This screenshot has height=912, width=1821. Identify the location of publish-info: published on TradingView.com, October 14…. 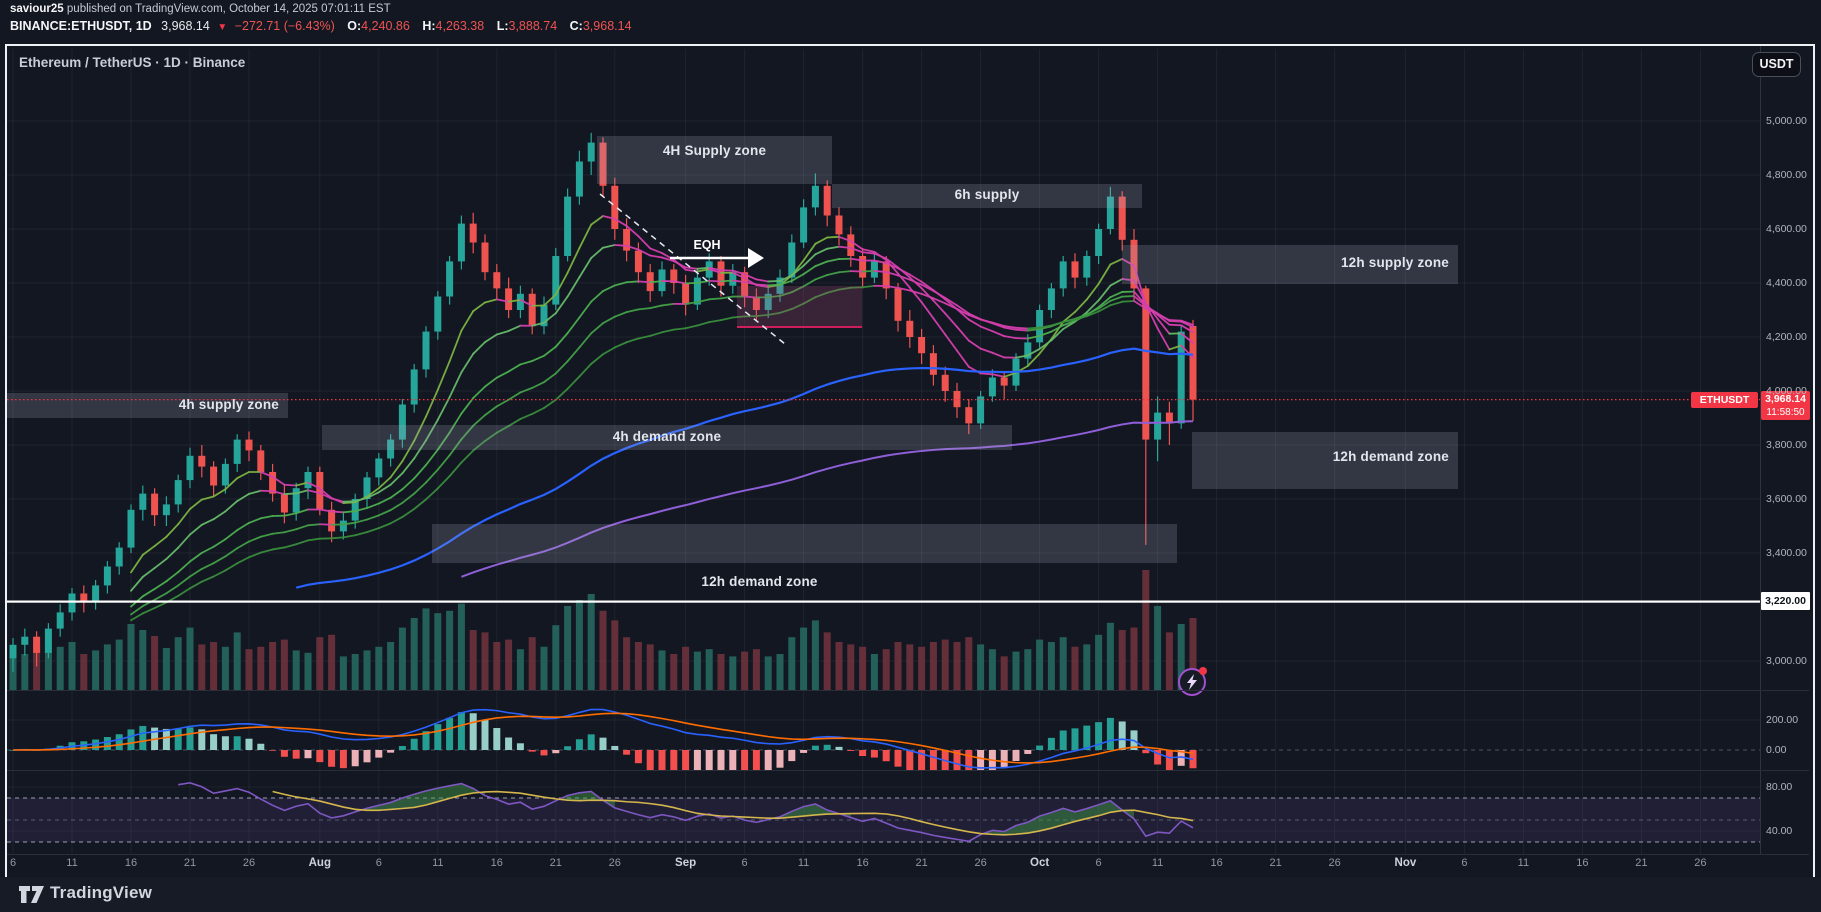
(228, 9).